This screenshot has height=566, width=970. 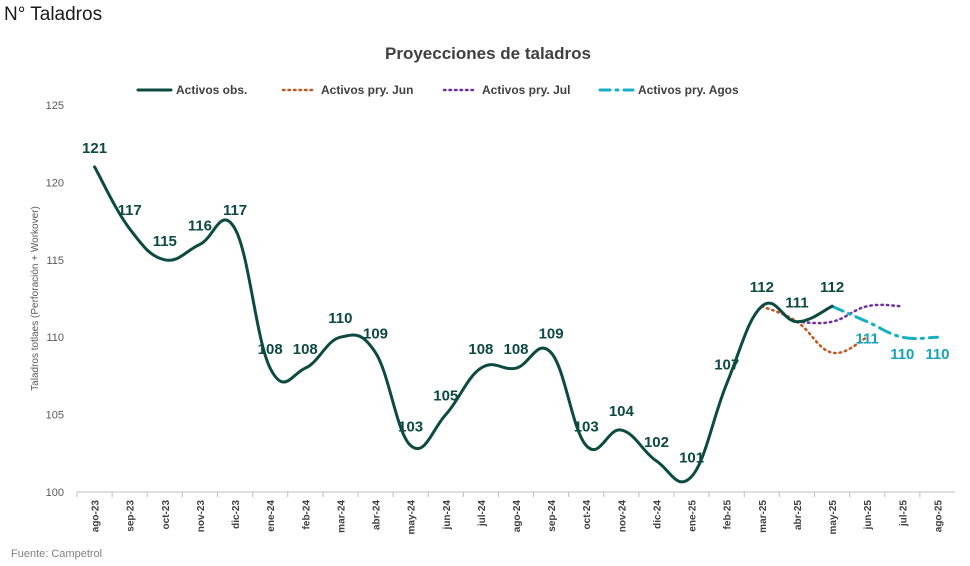 What do you see at coordinates (306, 515) in the screenshot?
I see `x-tick-label: feb-24` at bounding box center [306, 515].